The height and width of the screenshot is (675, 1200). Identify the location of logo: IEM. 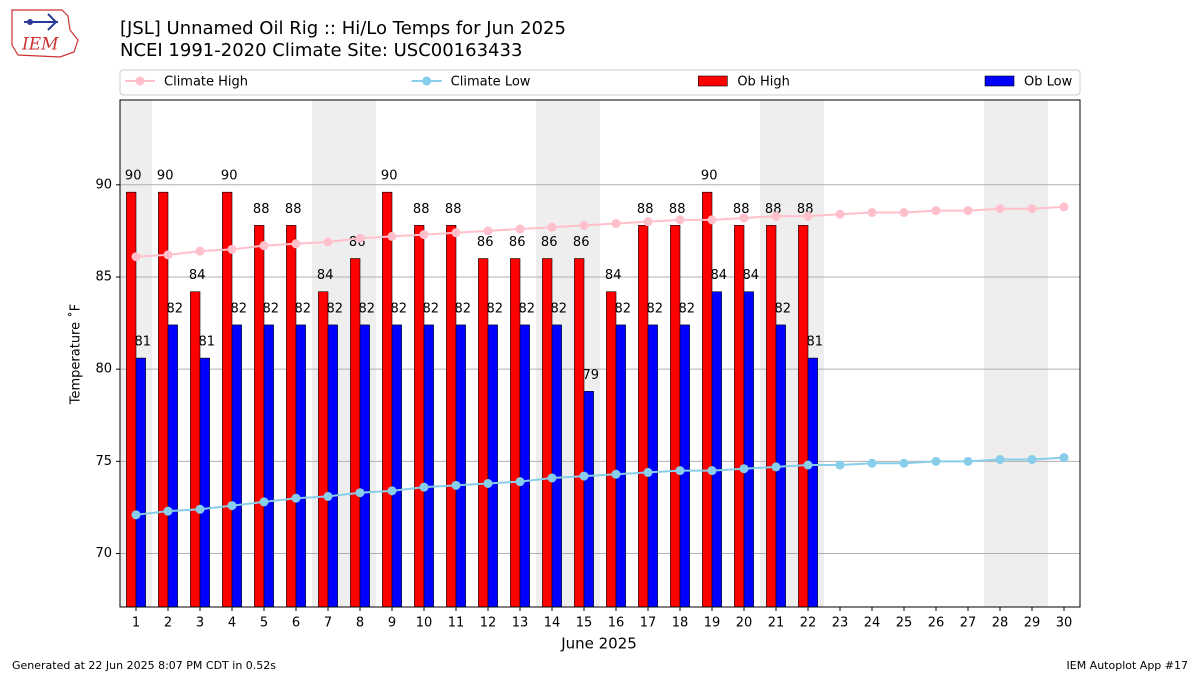
(45, 33).